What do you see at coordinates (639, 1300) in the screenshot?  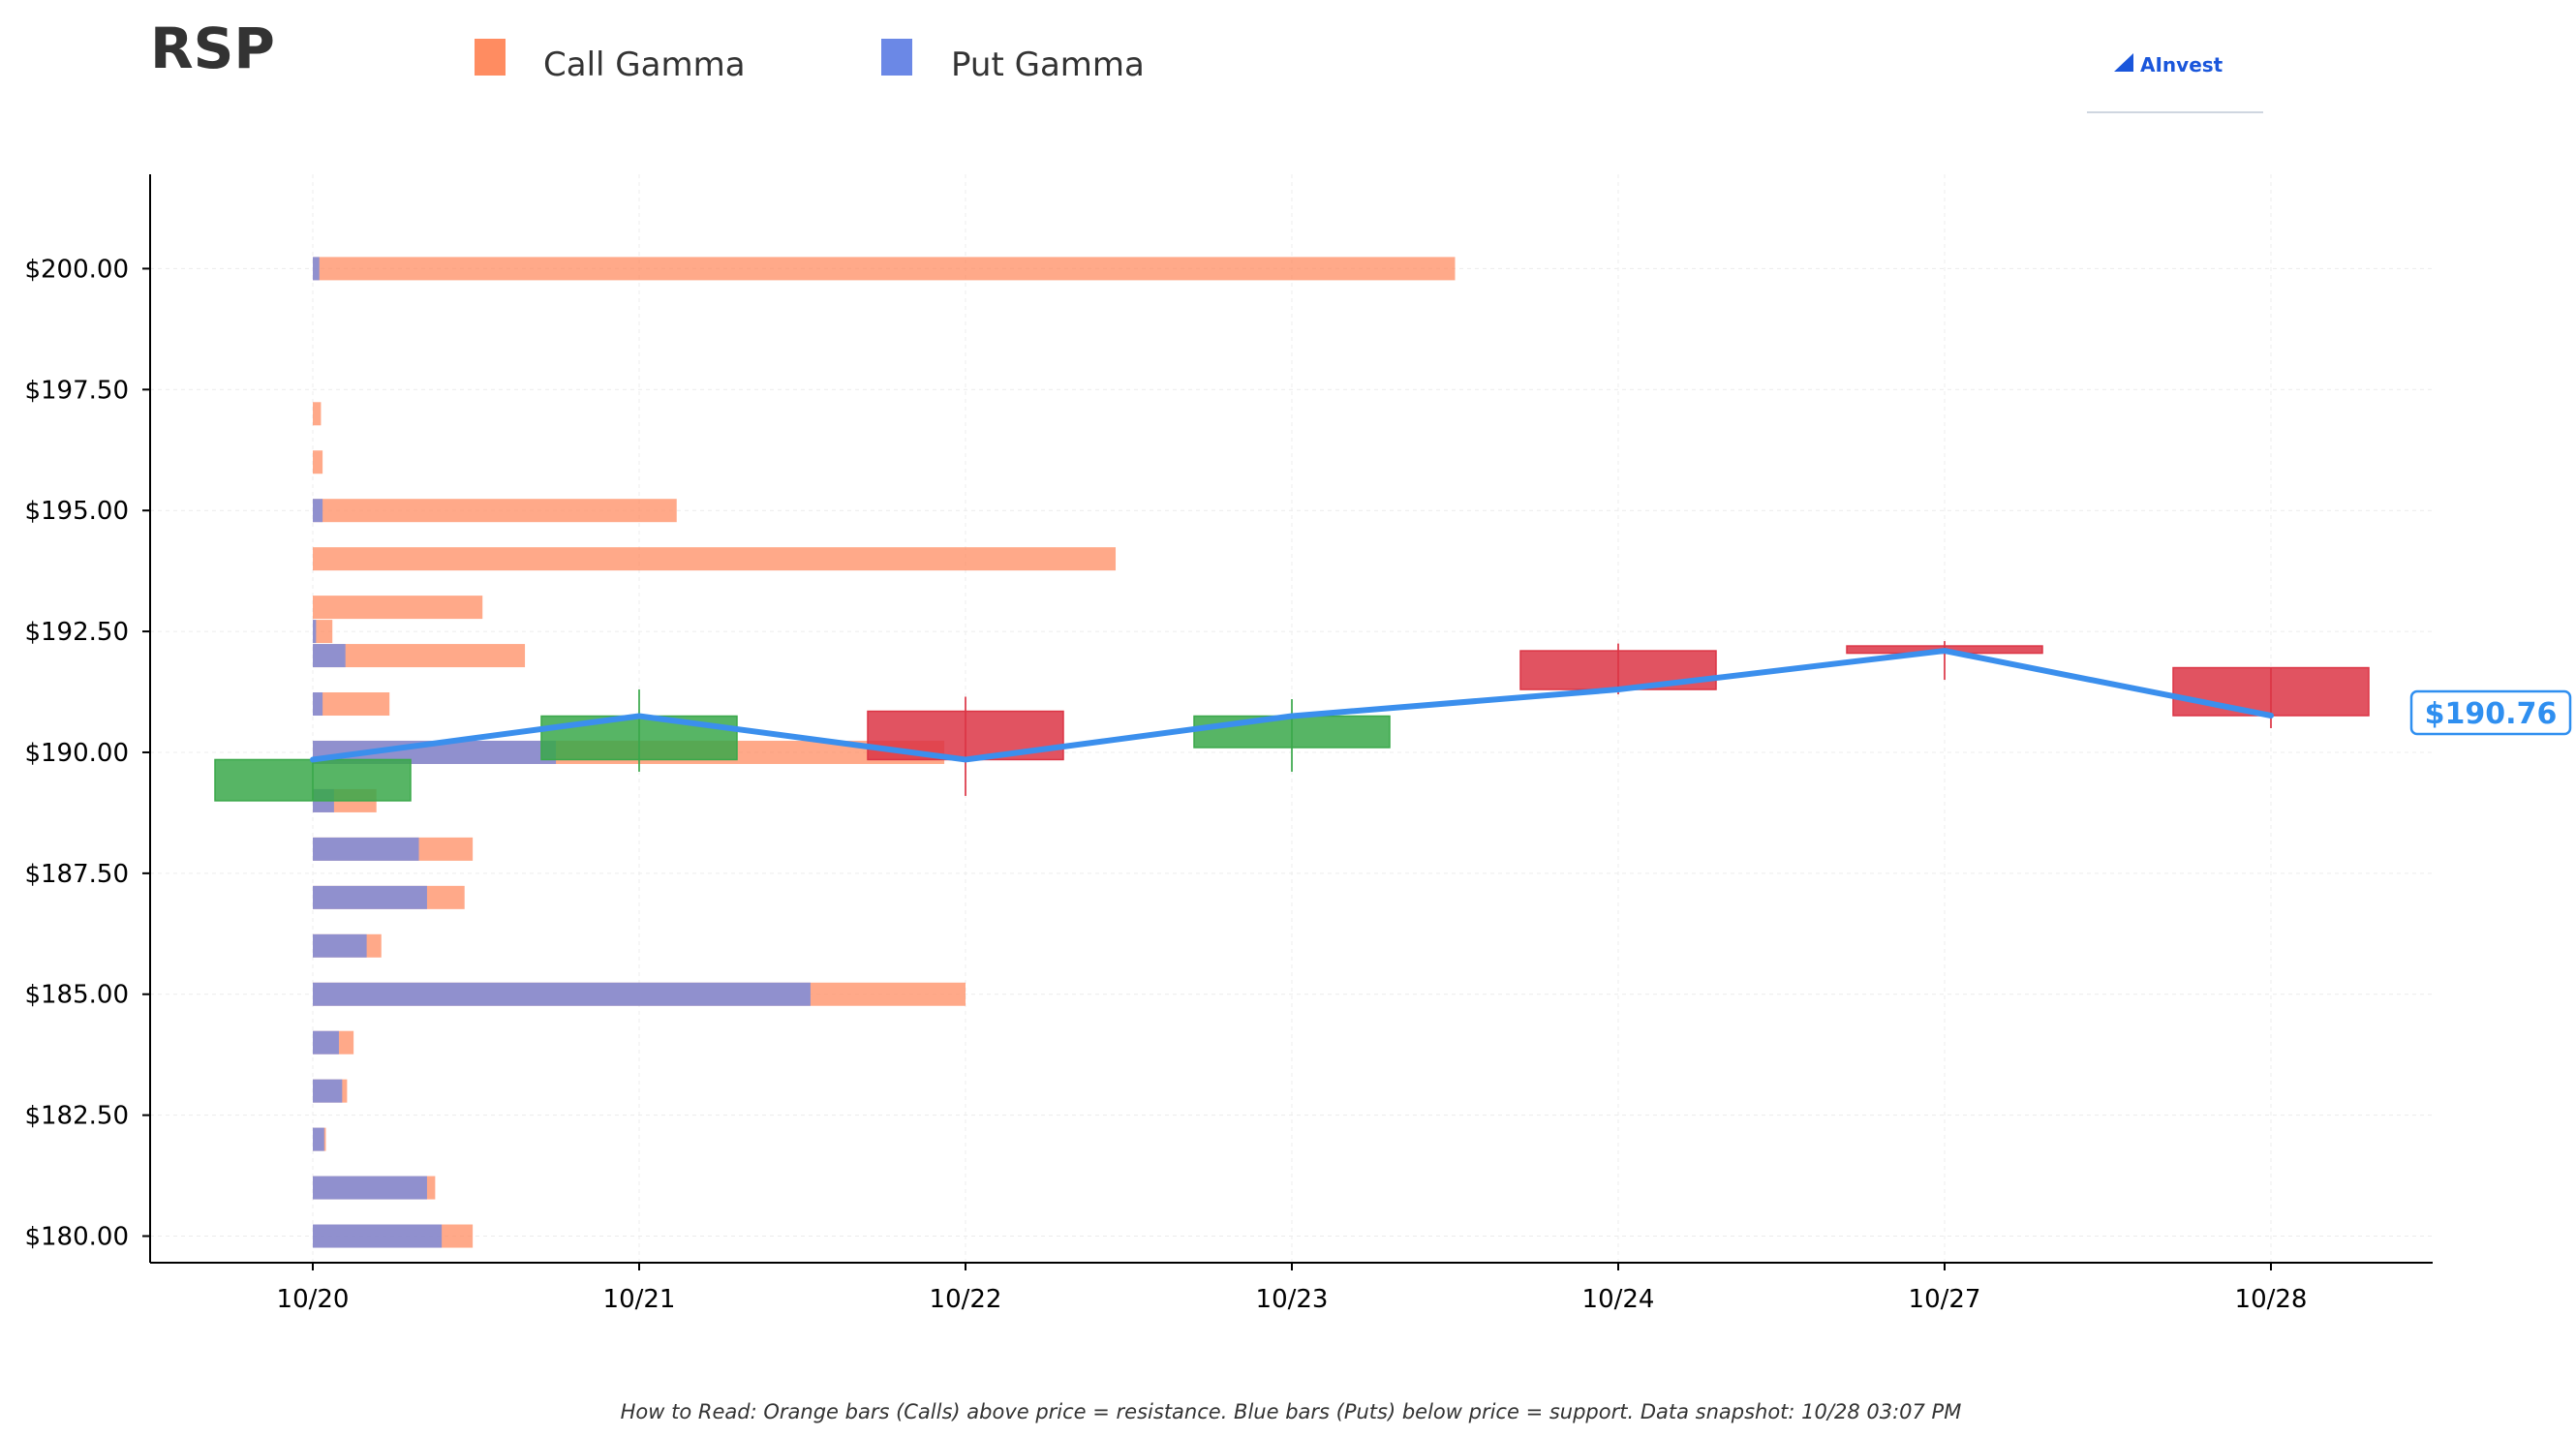 I see `x-tick-label: 10/21` at bounding box center [639, 1300].